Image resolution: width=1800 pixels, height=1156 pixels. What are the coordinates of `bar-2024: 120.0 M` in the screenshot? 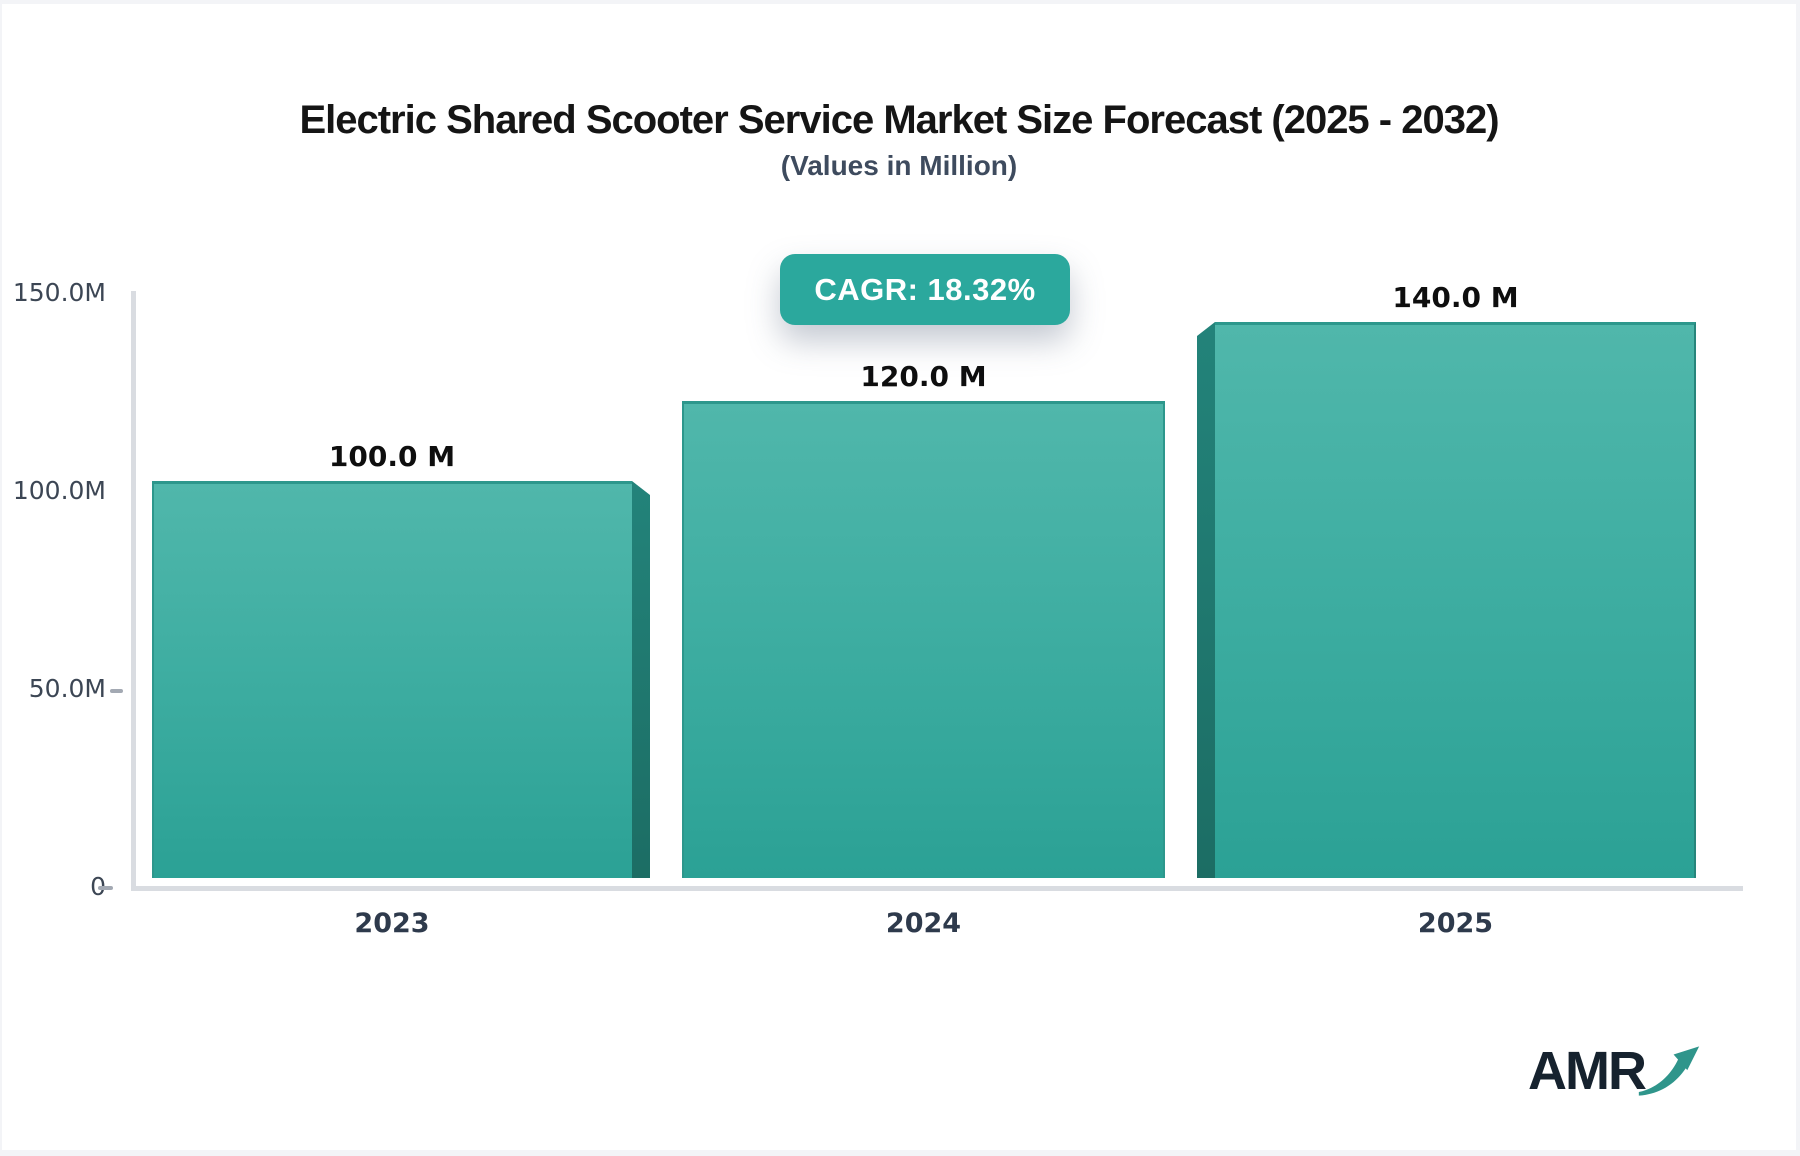 It's located at (923, 619).